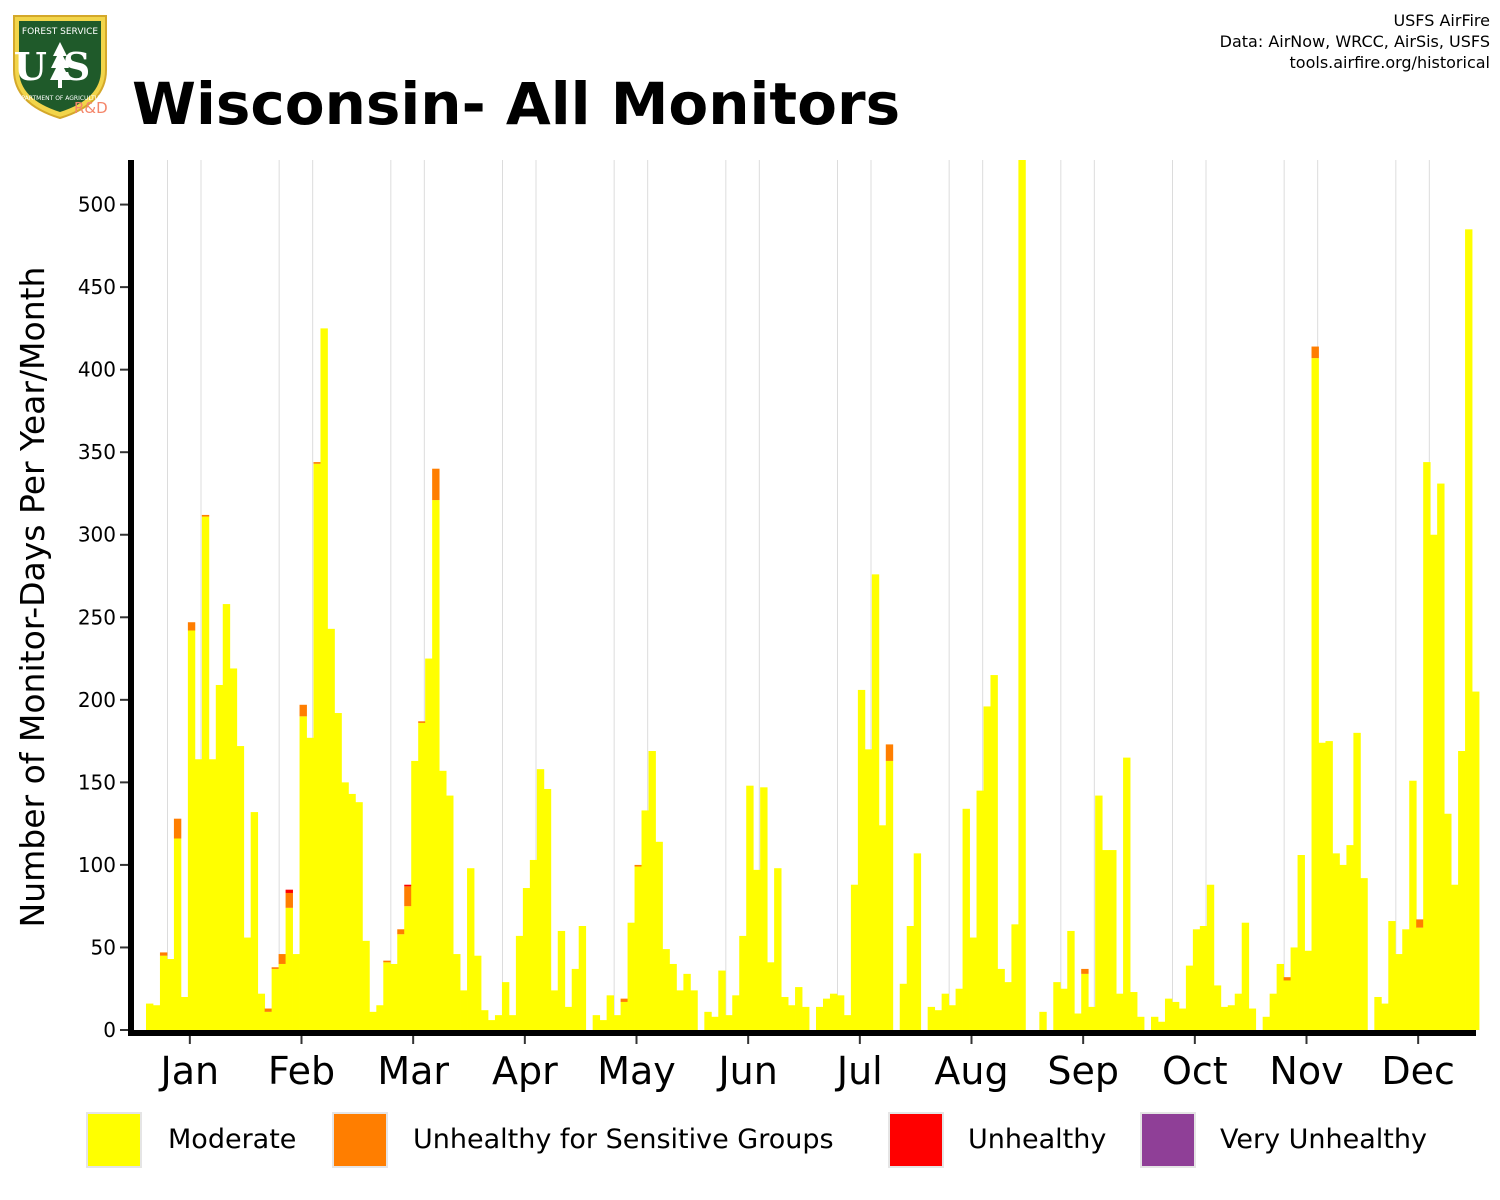 This screenshot has width=1500, height=1200. I want to click on x-tick-label: Sep, so click(1083, 1071).